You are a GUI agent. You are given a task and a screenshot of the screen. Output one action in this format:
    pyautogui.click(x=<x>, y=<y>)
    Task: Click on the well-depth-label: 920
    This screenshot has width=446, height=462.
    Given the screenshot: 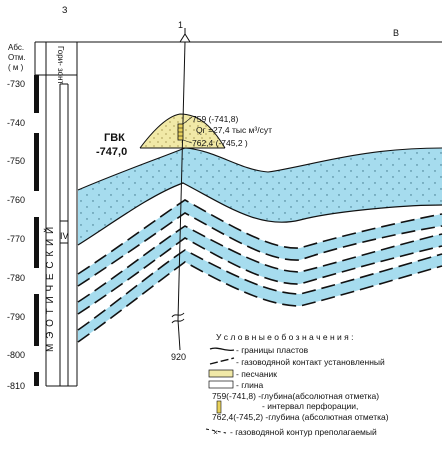 What is the action you would take?
    pyautogui.click(x=178, y=357)
    